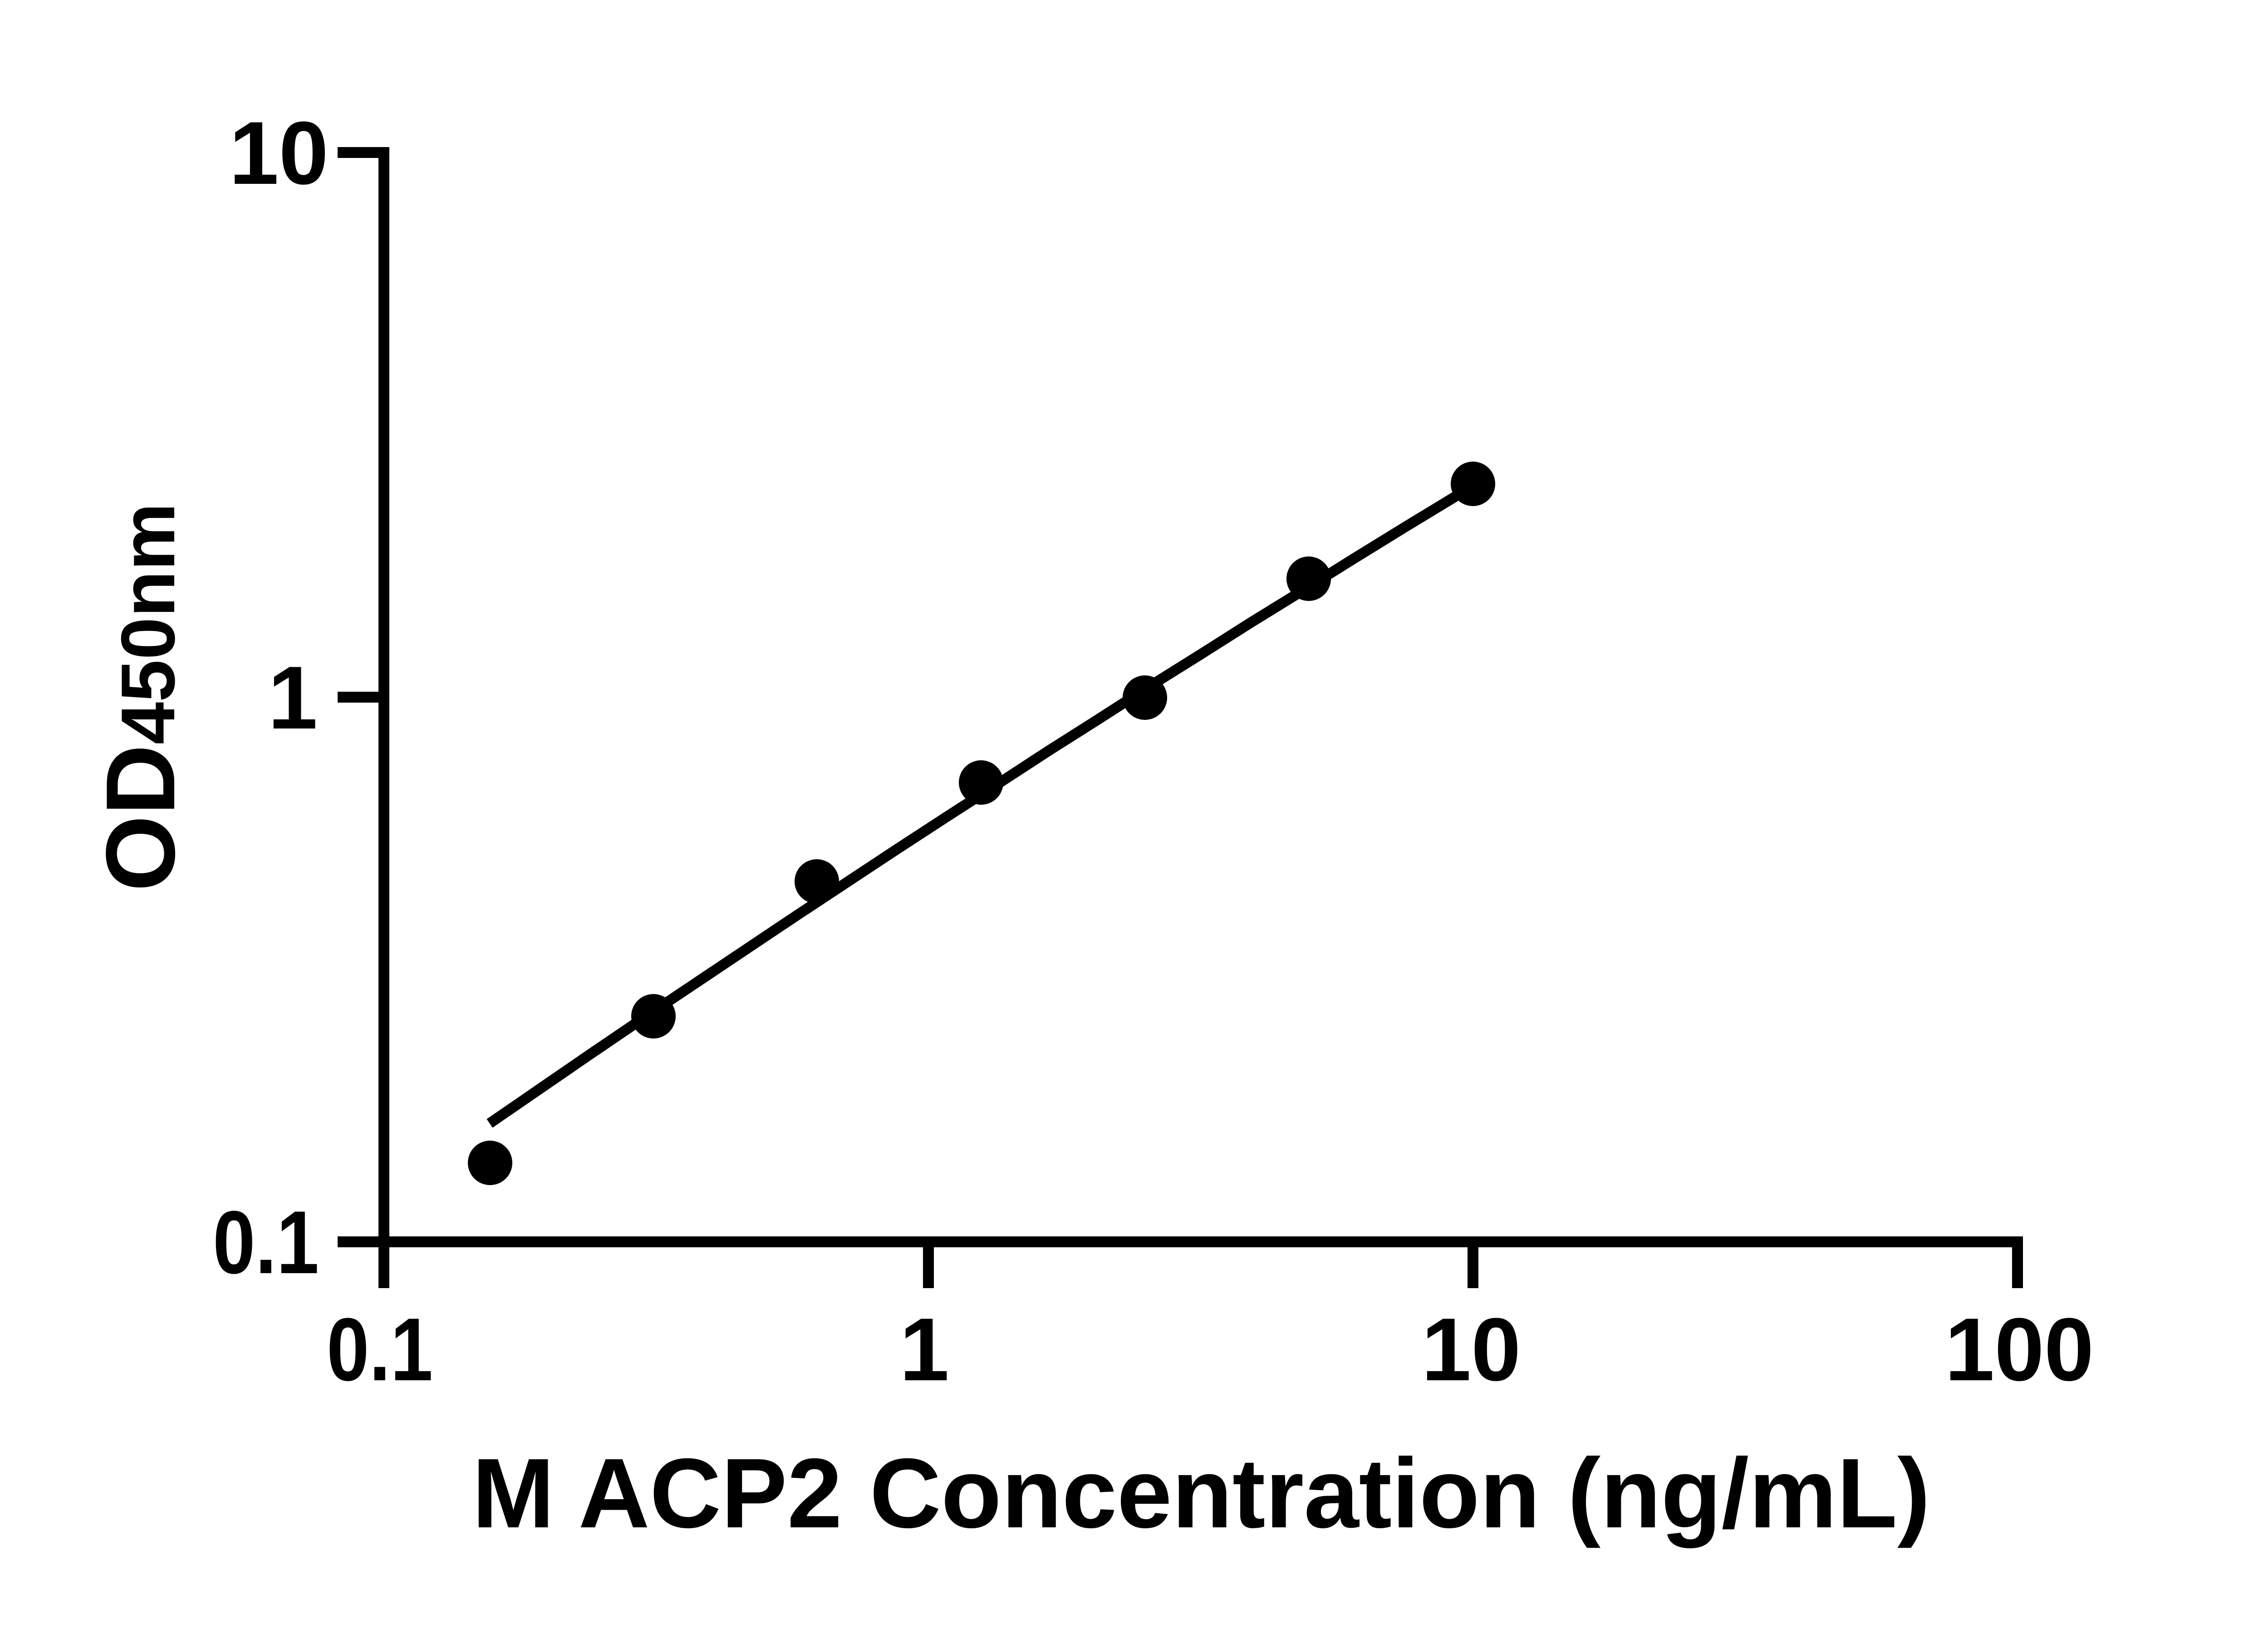 The height and width of the screenshot is (1634, 2268). What do you see at coordinates (2019, 1349) in the screenshot?
I see `svg-text: 100` at bounding box center [2019, 1349].